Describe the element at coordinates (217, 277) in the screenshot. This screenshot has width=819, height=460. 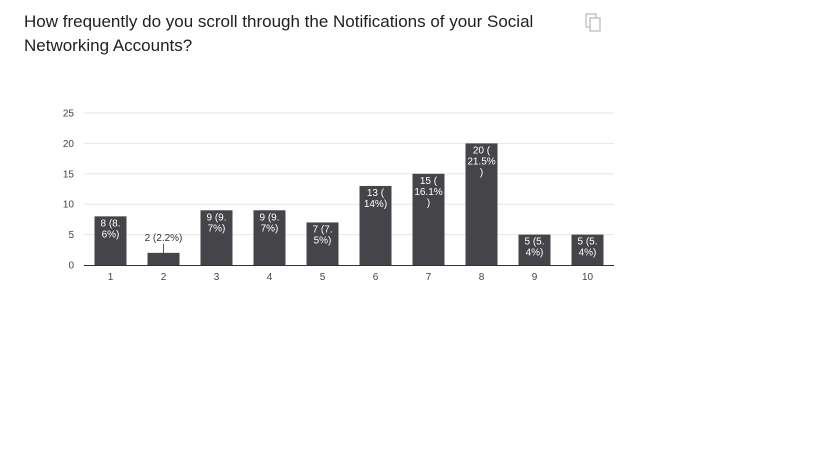
I see `x-tick-label: 3` at that location.